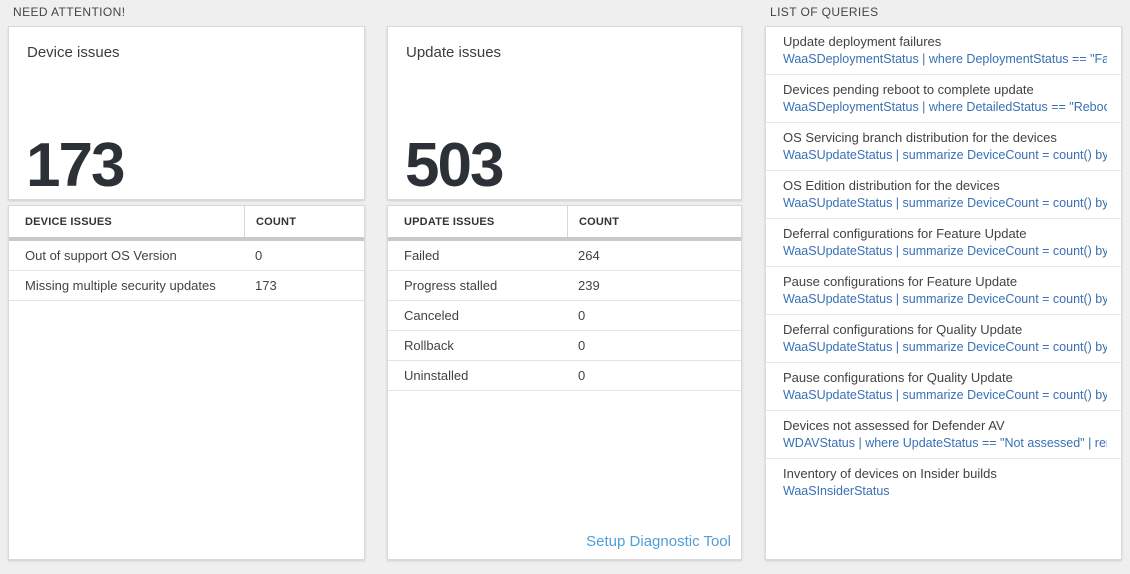  What do you see at coordinates (454, 52) in the screenshot?
I see `update-issues-tile-title: Update issues` at bounding box center [454, 52].